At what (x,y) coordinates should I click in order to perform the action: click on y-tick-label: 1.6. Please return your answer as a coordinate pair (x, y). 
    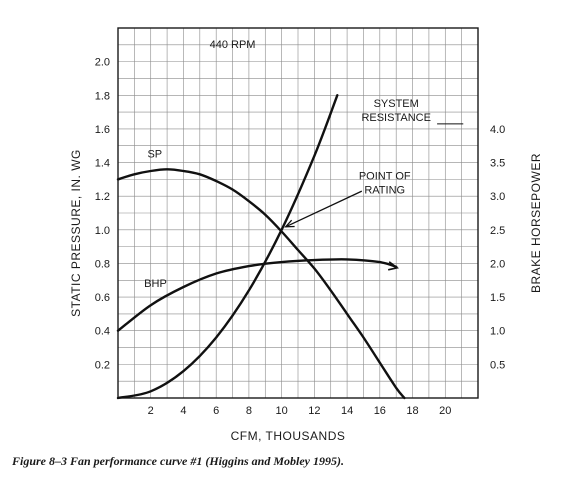
    Looking at the image, I should click on (102, 130).